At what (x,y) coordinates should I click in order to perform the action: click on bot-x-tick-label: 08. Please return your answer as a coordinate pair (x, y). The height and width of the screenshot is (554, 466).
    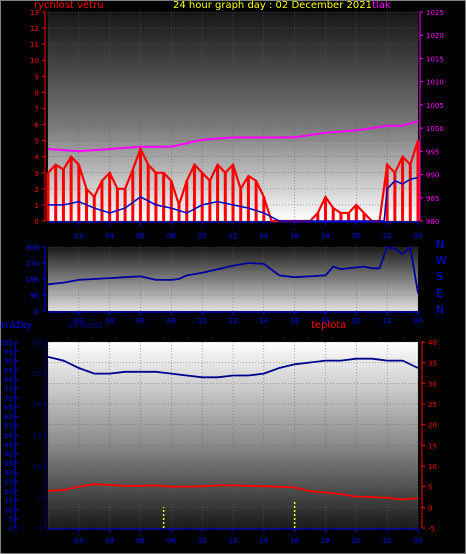
    Looking at the image, I should click on (171, 541).